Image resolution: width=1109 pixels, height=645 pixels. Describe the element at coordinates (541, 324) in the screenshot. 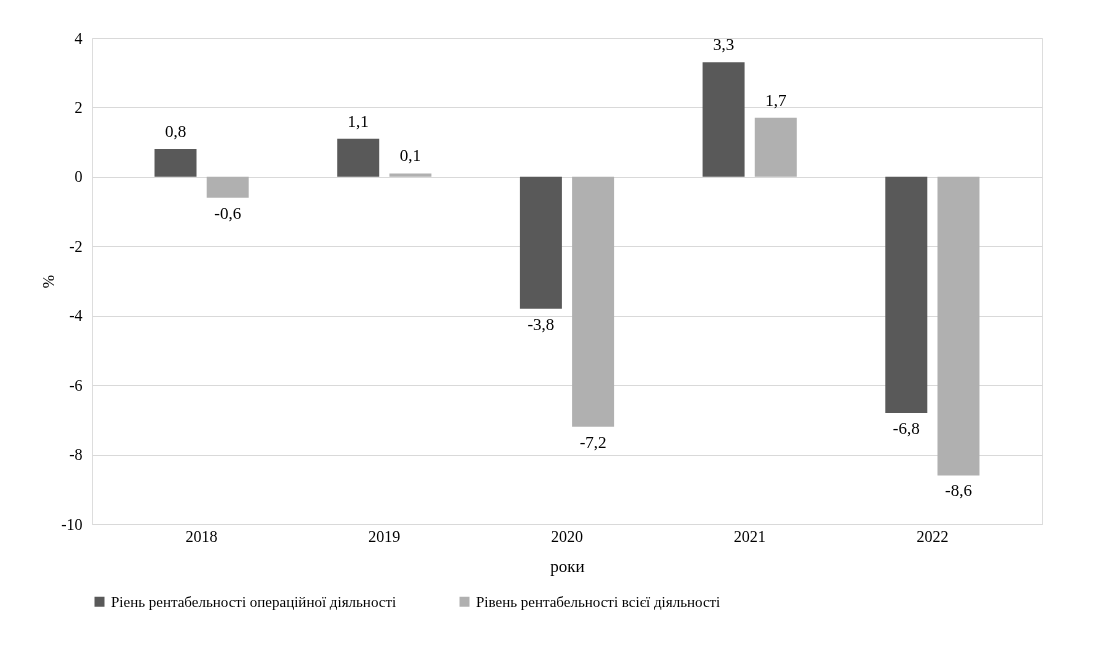

I see `data-label: -3,8` at that location.